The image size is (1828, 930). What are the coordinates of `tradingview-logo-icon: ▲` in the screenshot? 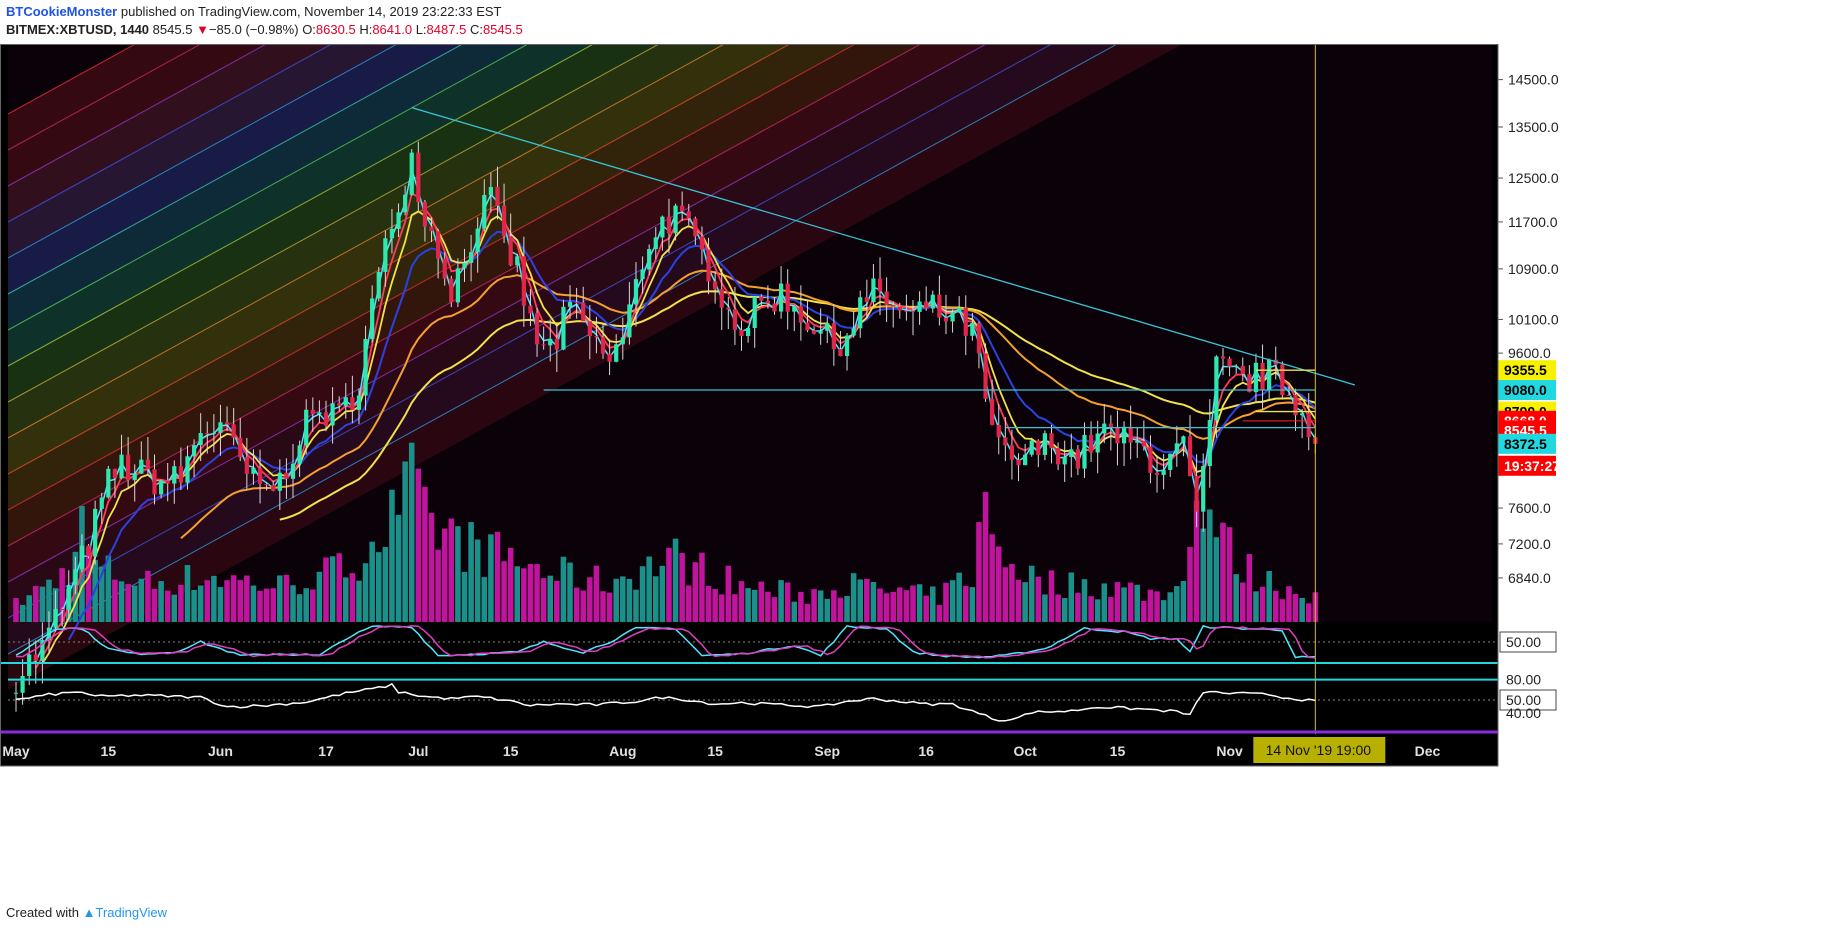 It's located at (89, 912).